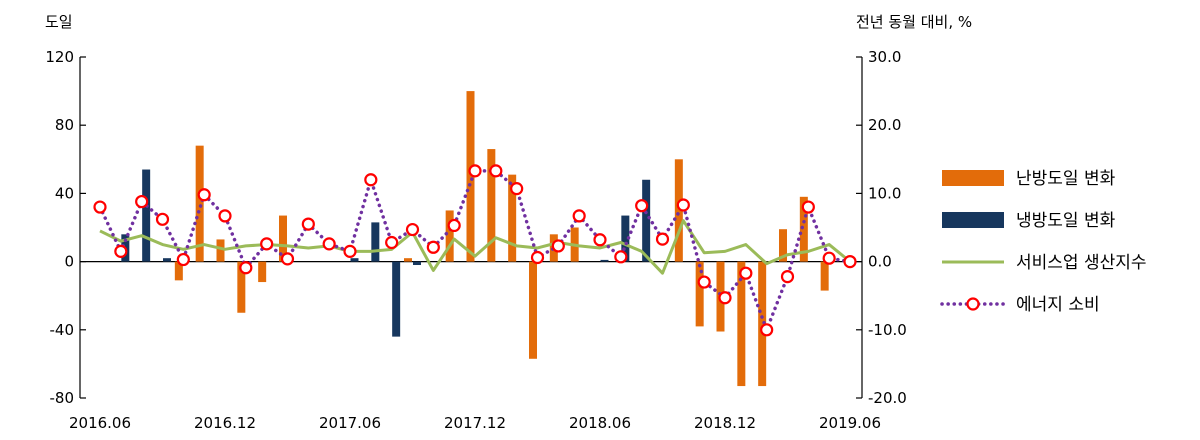  I want to click on left-axis-tick-label: 0, so click(69, 262).